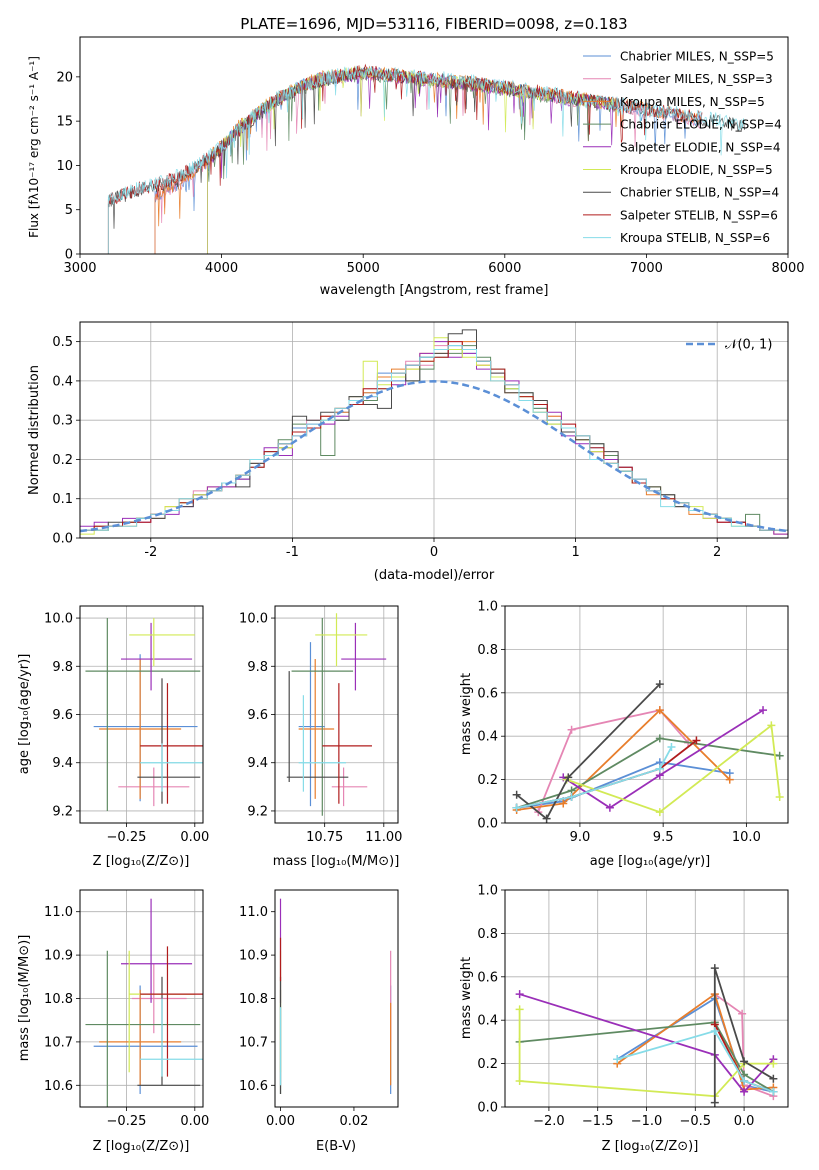 The image size is (819, 1170). I want to click on residuals-ytick-label: 0.0, so click(62, 539).